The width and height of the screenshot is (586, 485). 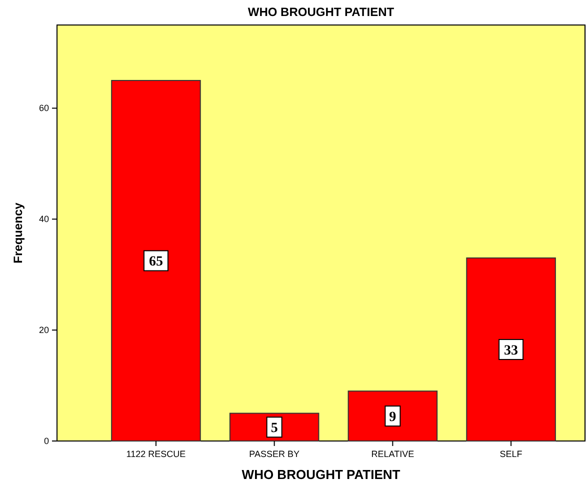 What do you see at coordinates (321, 12) in the screenshot?
I see `chart-title: WHO BROUGHT PATIENT` at bounding box center [321, 12].